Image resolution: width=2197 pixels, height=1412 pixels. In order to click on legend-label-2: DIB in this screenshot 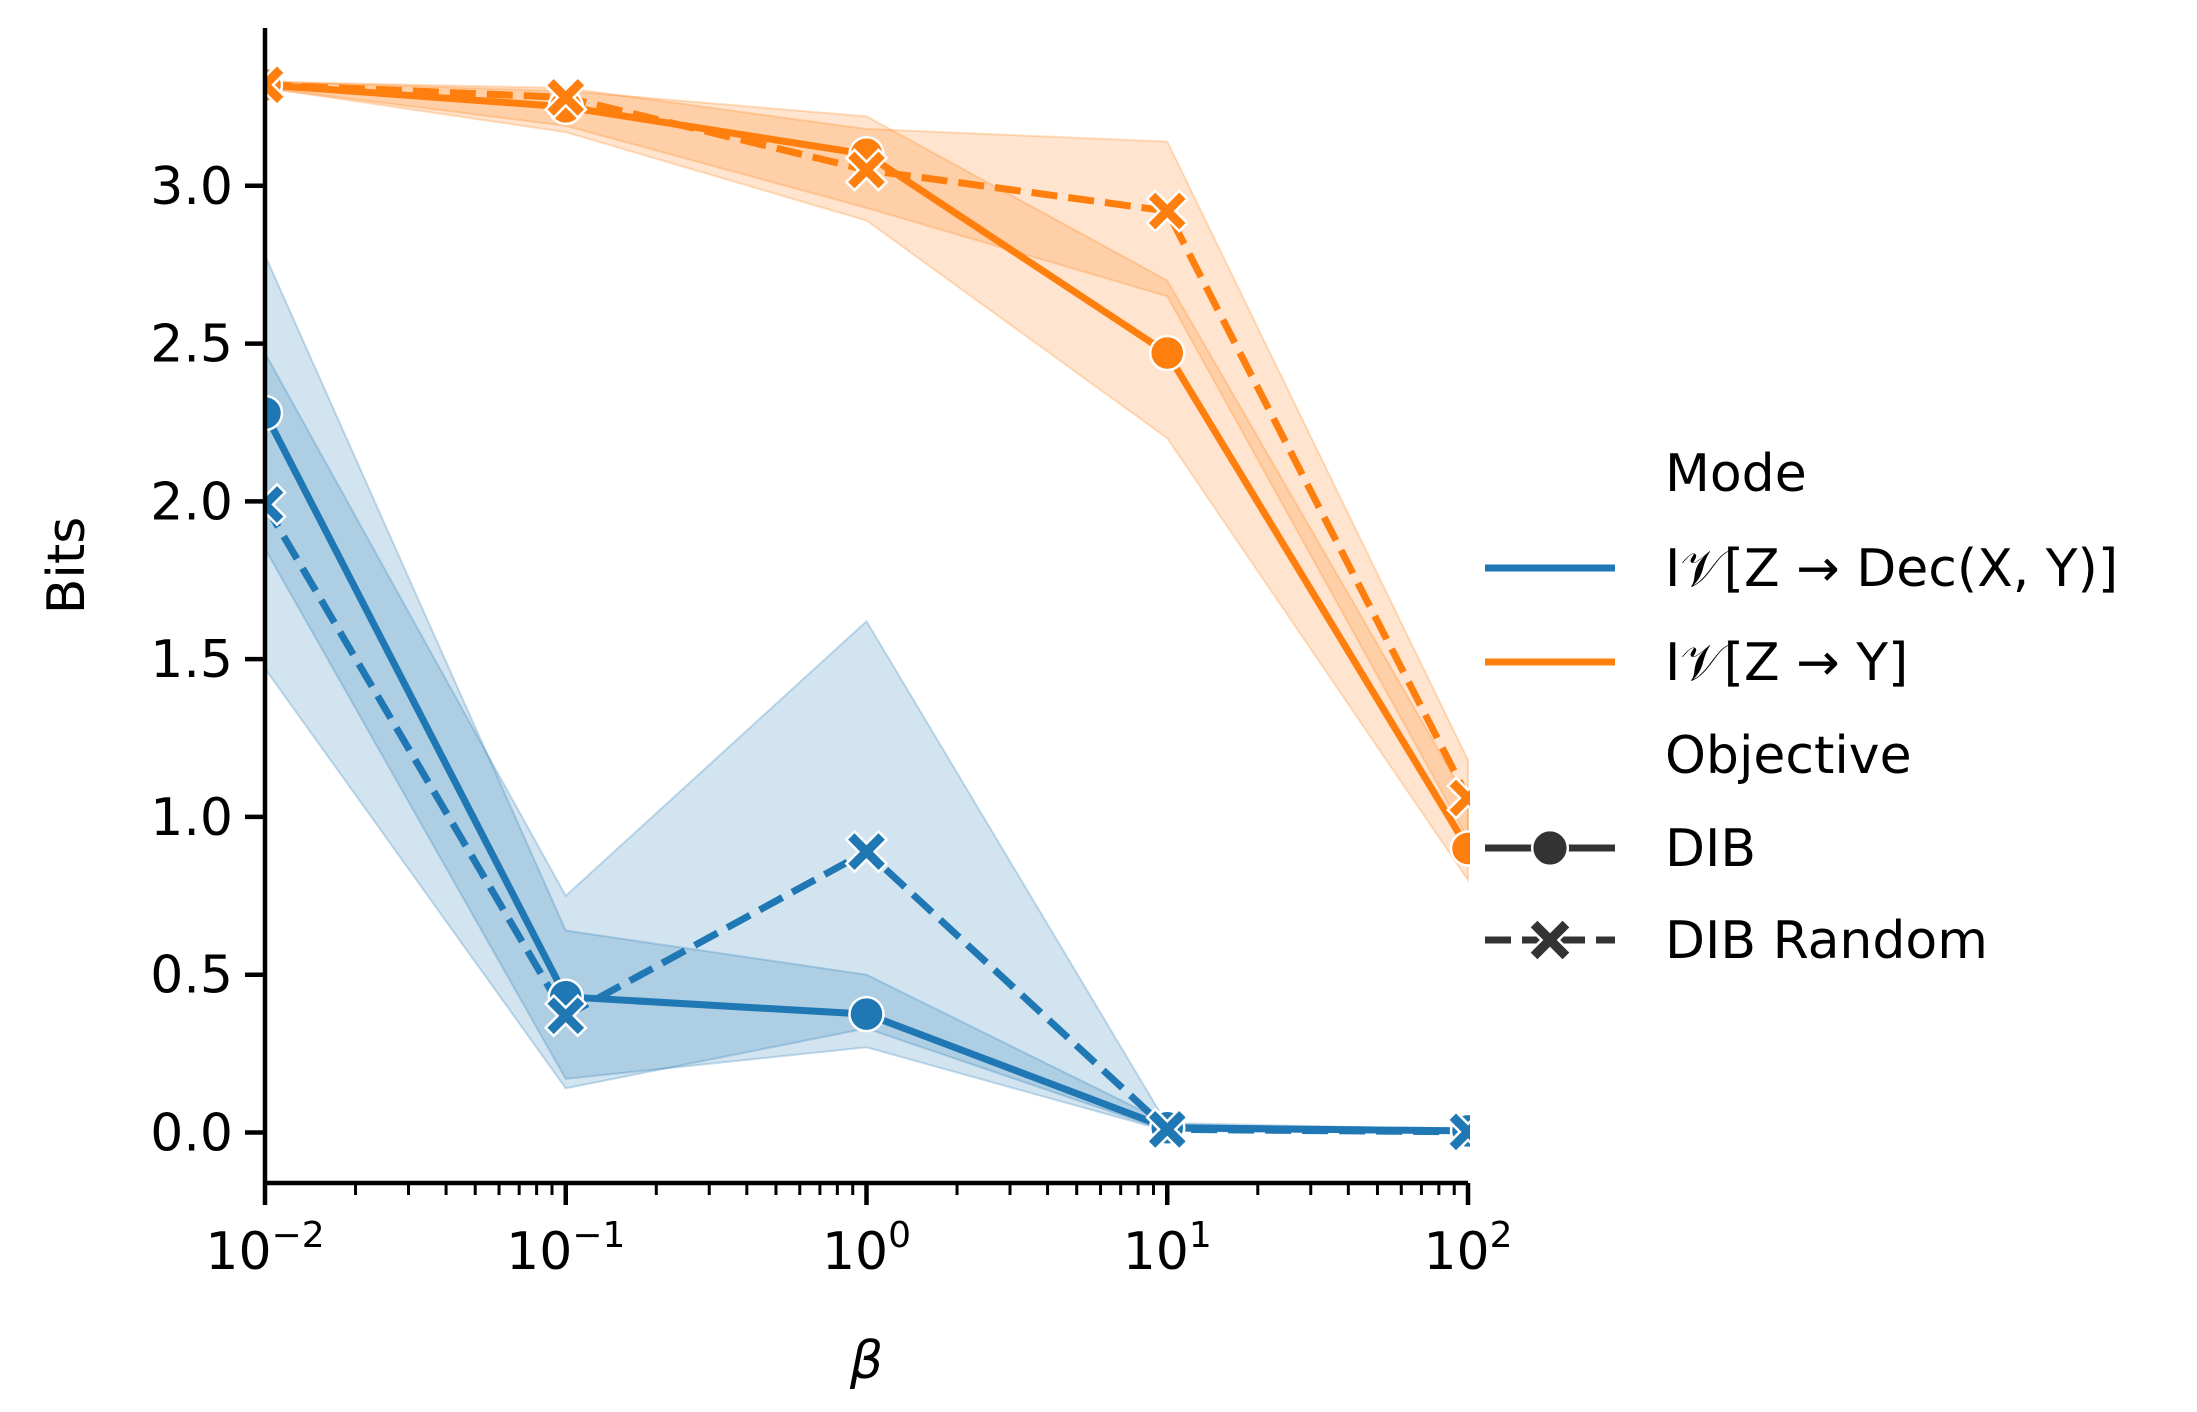, I will do `click(1710, 849)`.